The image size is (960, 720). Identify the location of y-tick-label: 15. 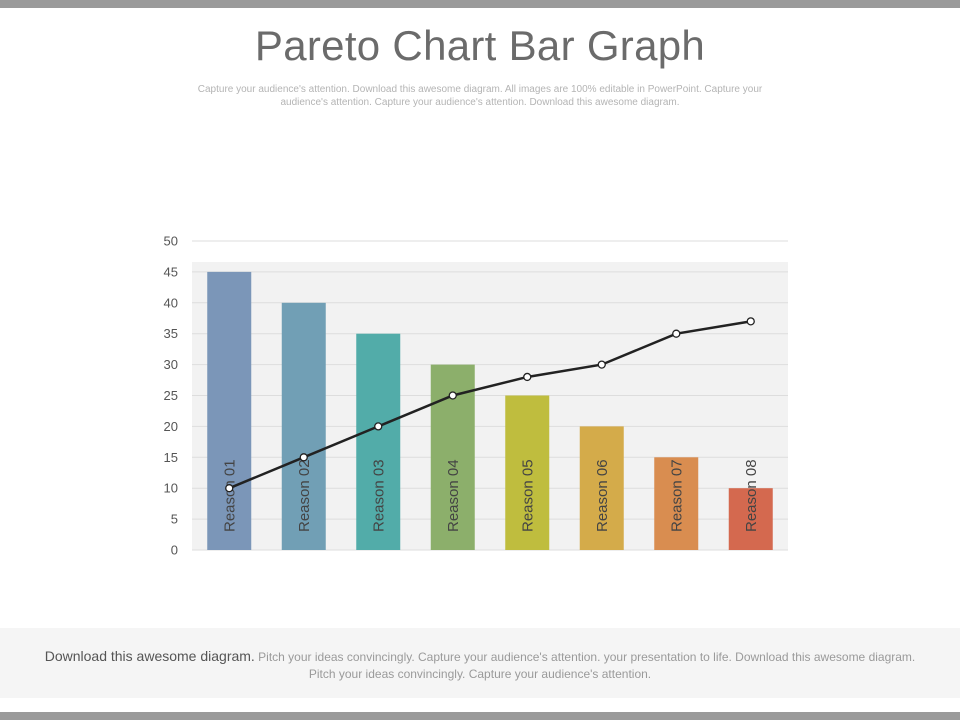
(171, 457).